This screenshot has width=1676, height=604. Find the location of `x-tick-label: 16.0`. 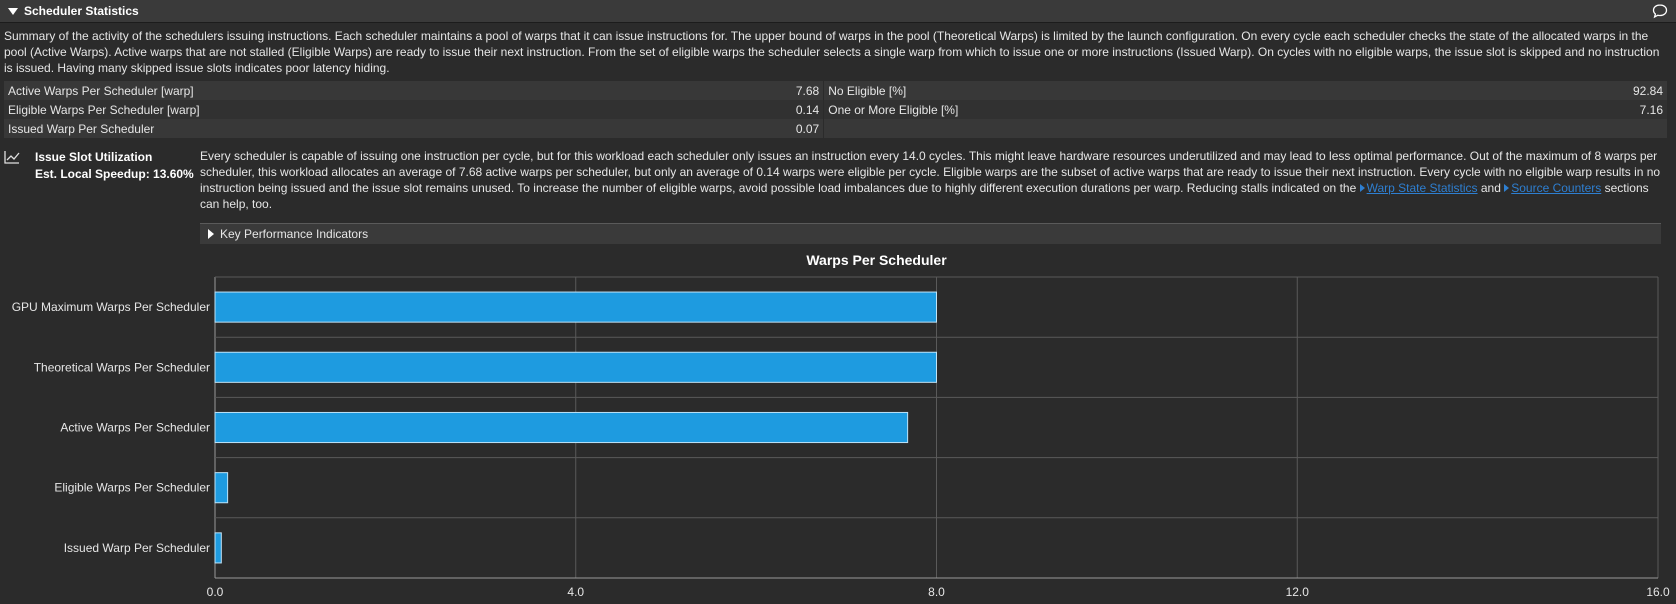

x-tick-label: 16.0 is located at coordinates (1658, 592).